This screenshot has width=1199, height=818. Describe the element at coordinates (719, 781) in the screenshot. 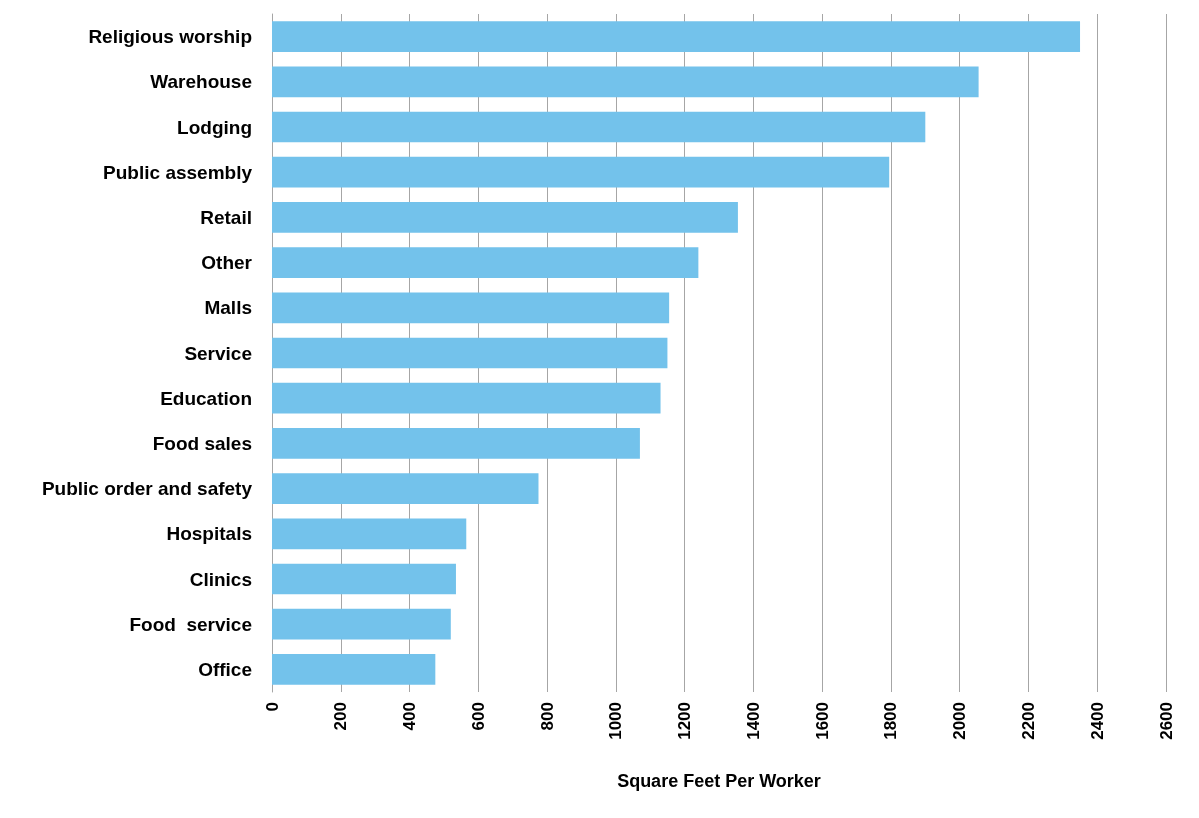

I see `x-axis-title: Square Feet Per Worker` at that location.